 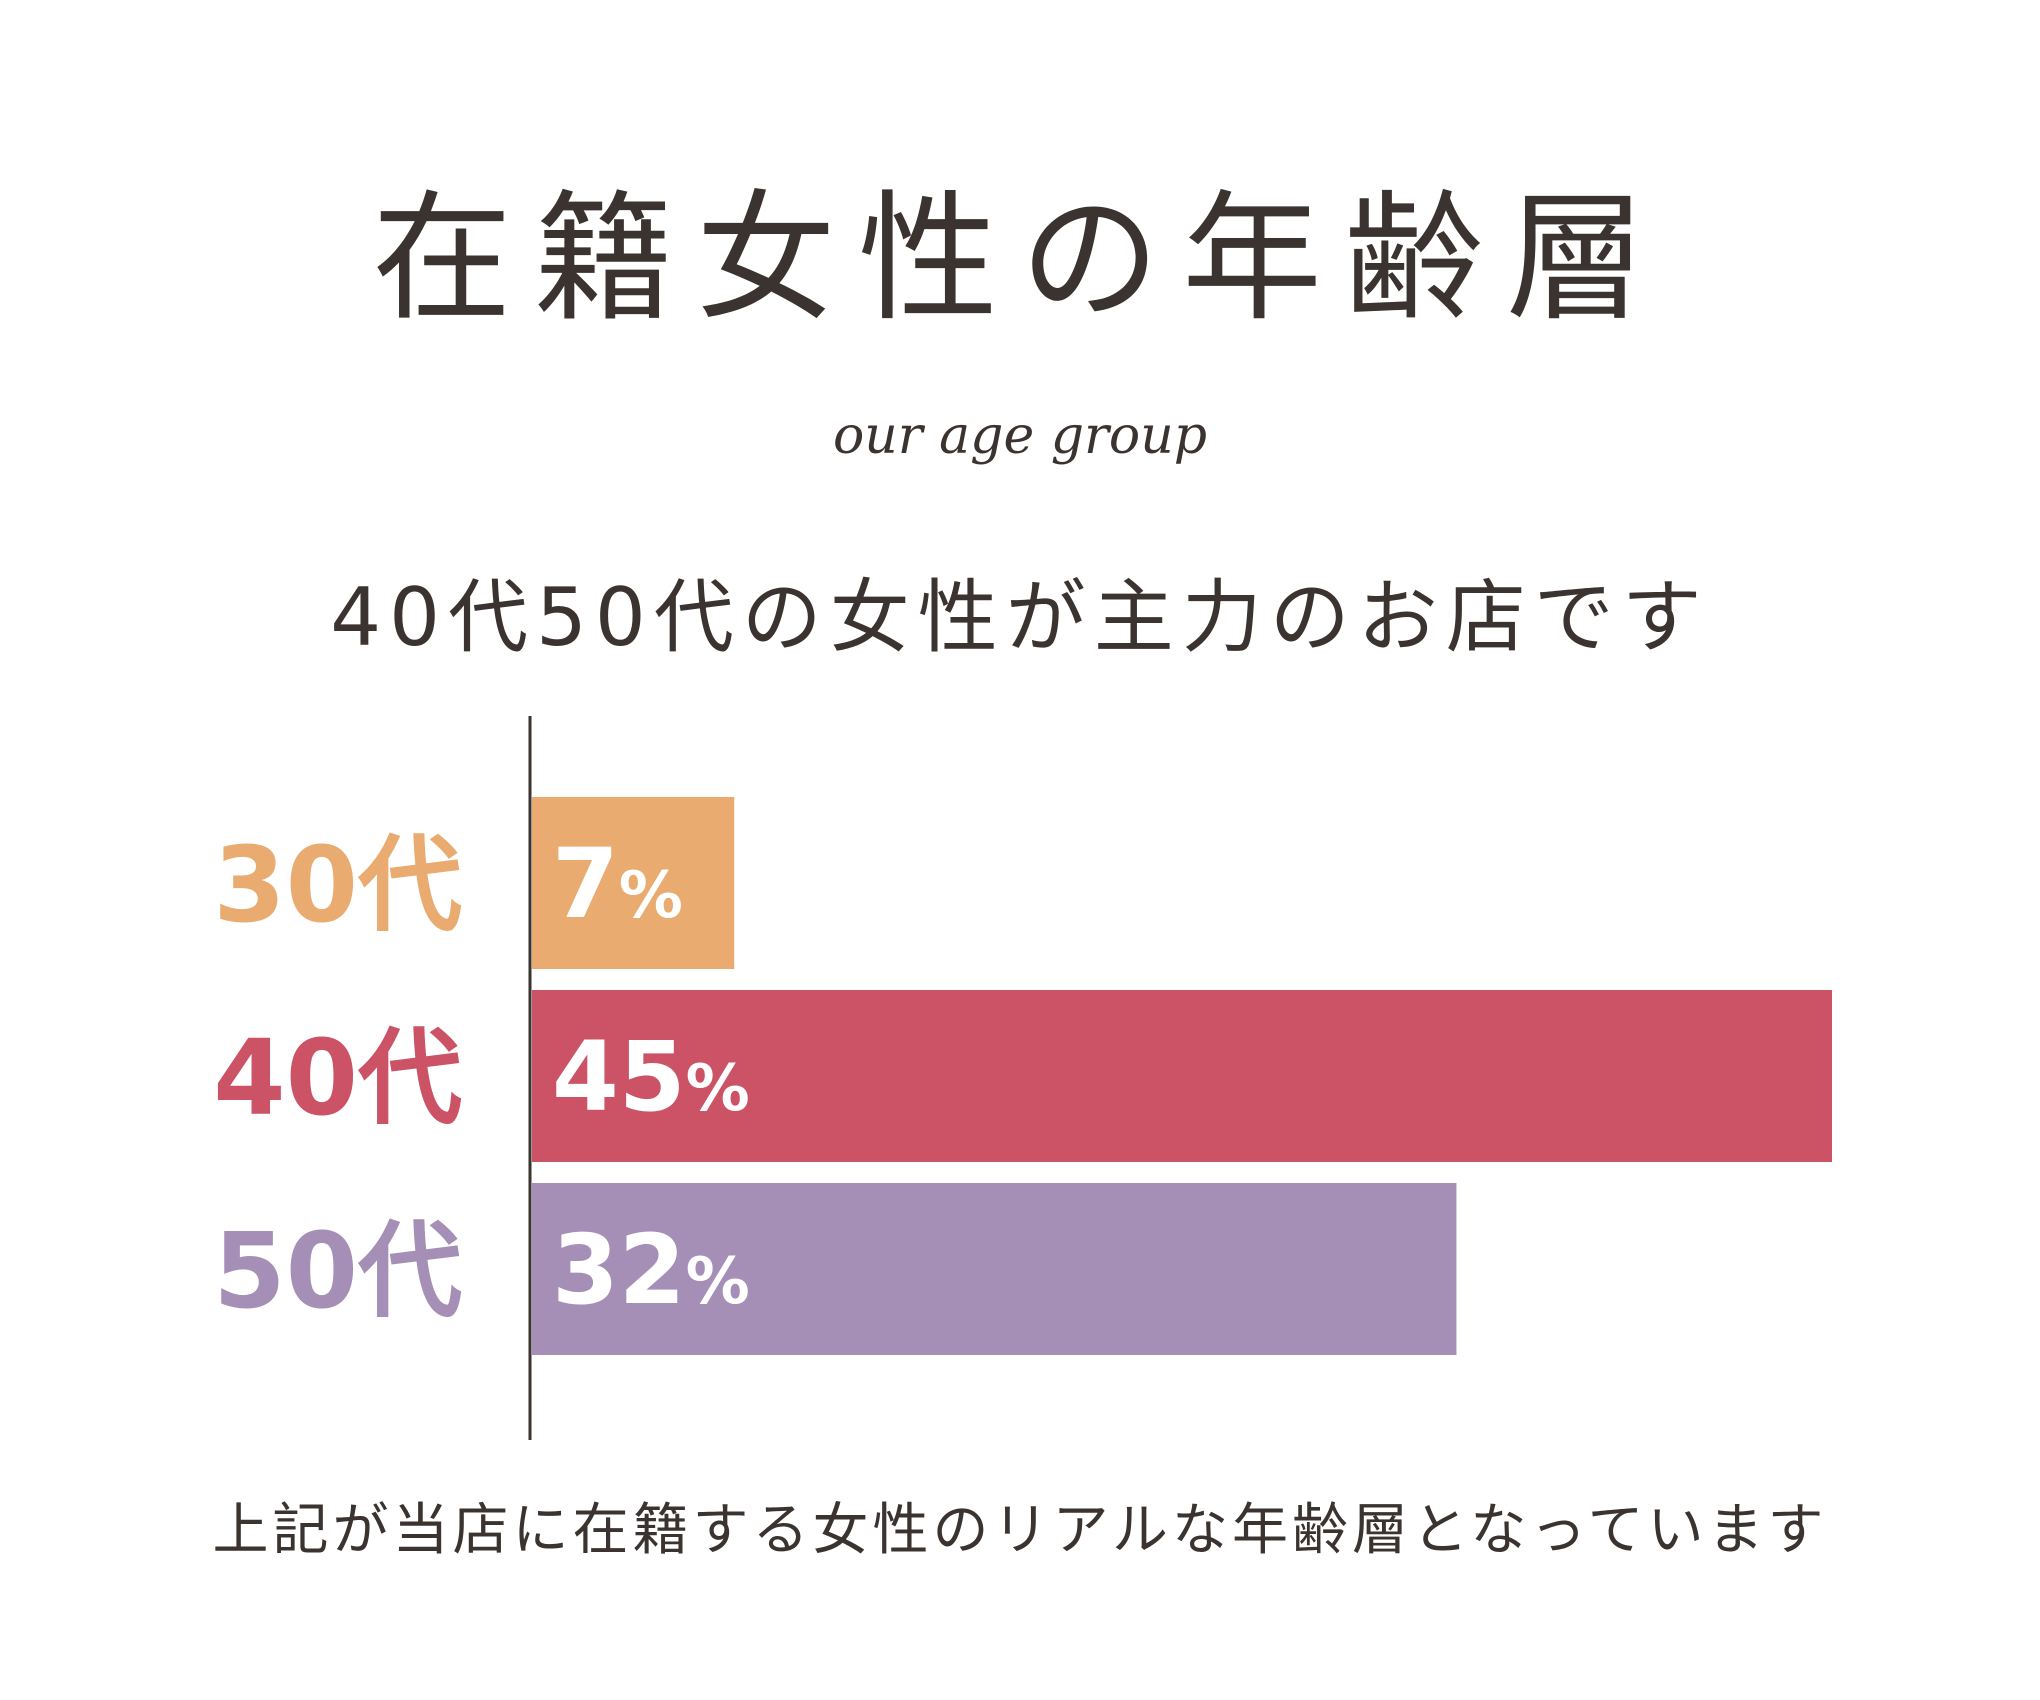 What do you see at coordinates (337, 1078) in the screenshot?
I see `category-label: 40代` at bounding box center [337, 1078].